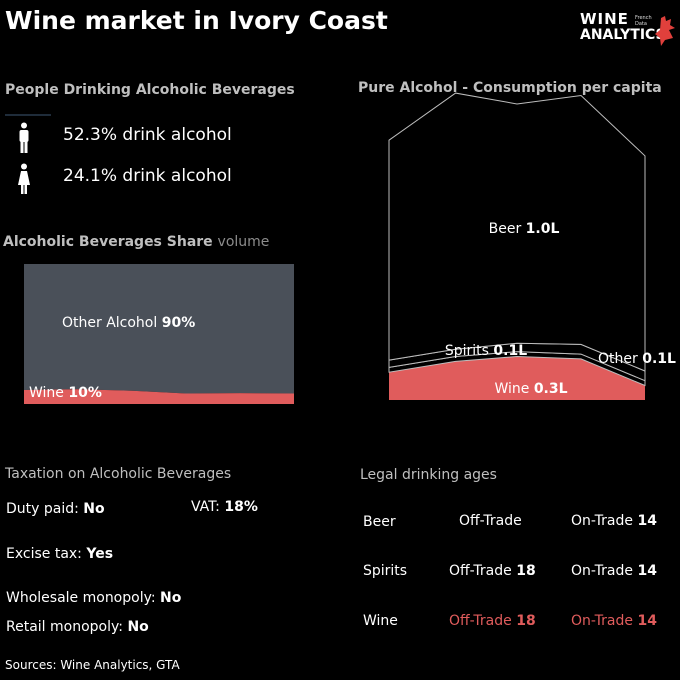  What do you see at coordinates (510, 88) in the screenshot?
I see `capita-heading: Pure Alcohol - Consumption per capita` at bounding box center [510, 88].